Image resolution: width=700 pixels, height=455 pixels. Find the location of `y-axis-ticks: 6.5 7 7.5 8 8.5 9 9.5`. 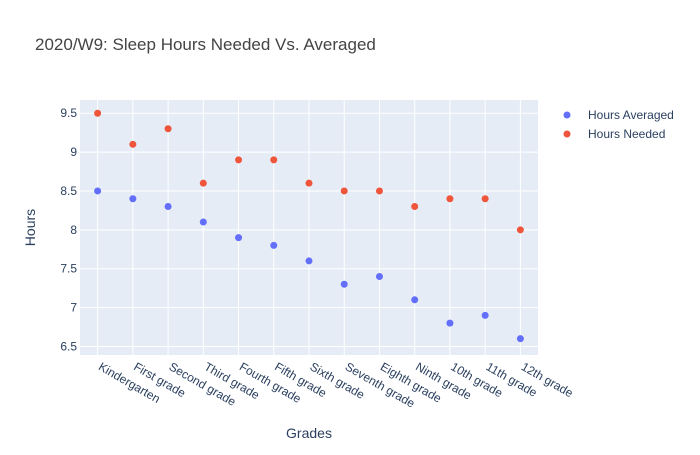

y-axis-ticks: 6.5 7 7.5 8 8.5 9 9.5 is located at coordinates (68, 229).